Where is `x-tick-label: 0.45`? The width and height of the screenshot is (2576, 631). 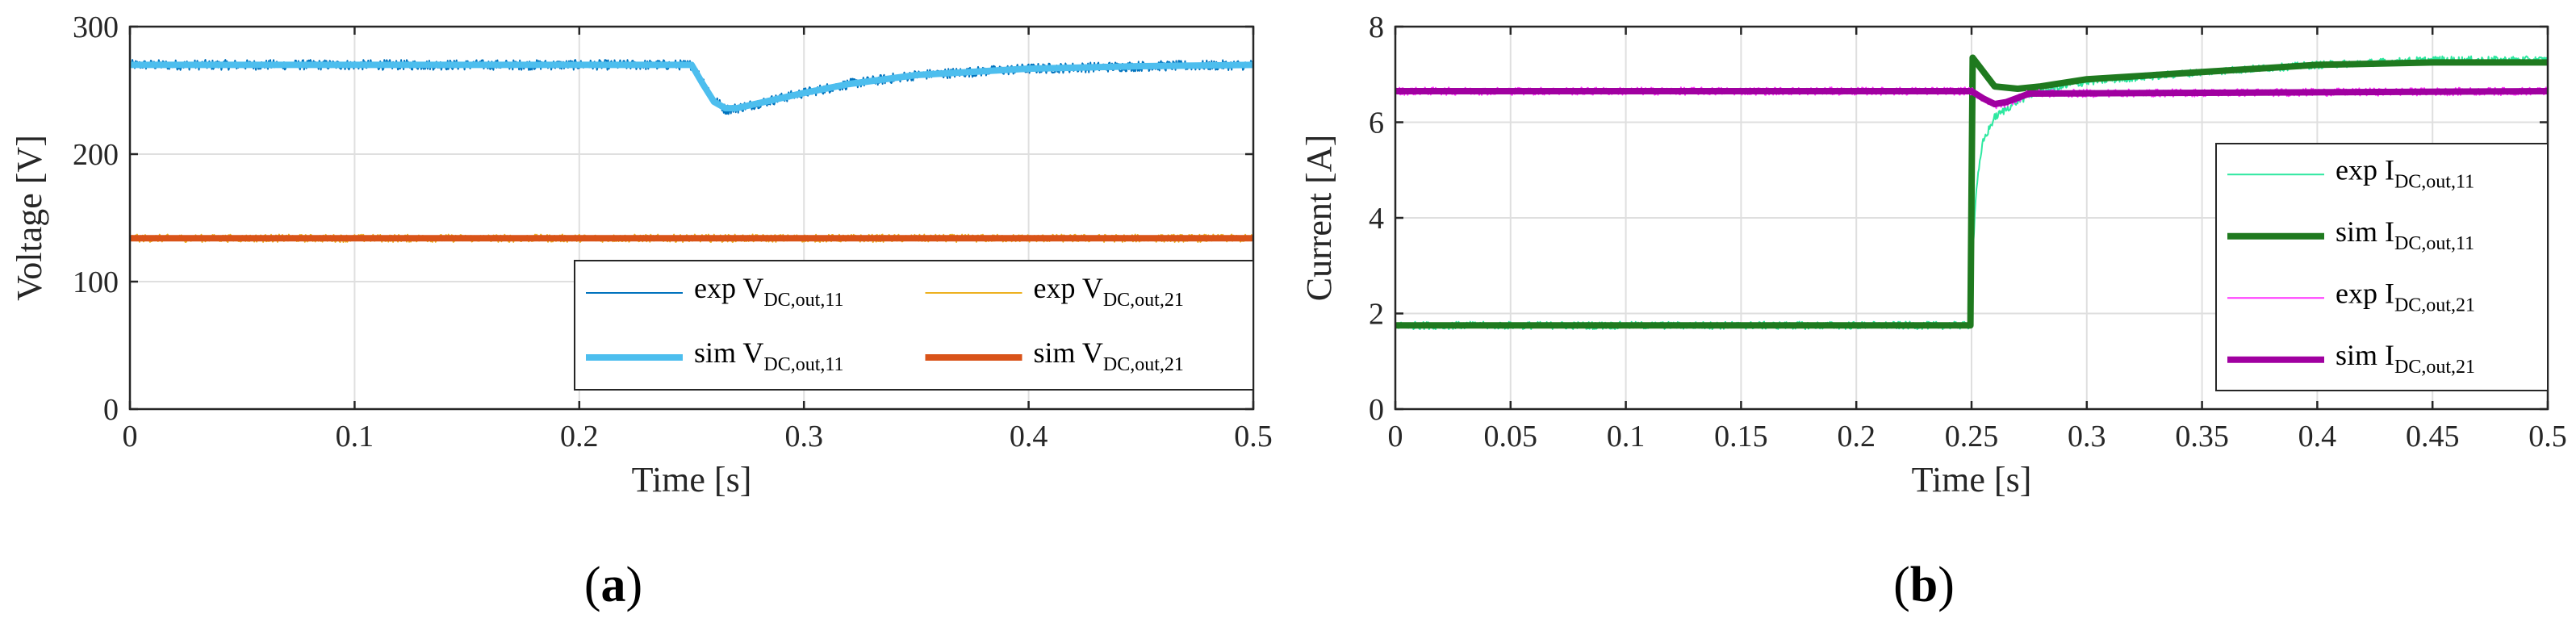
x-tick-label: 0.45 is located at coordinates (2433, 436).